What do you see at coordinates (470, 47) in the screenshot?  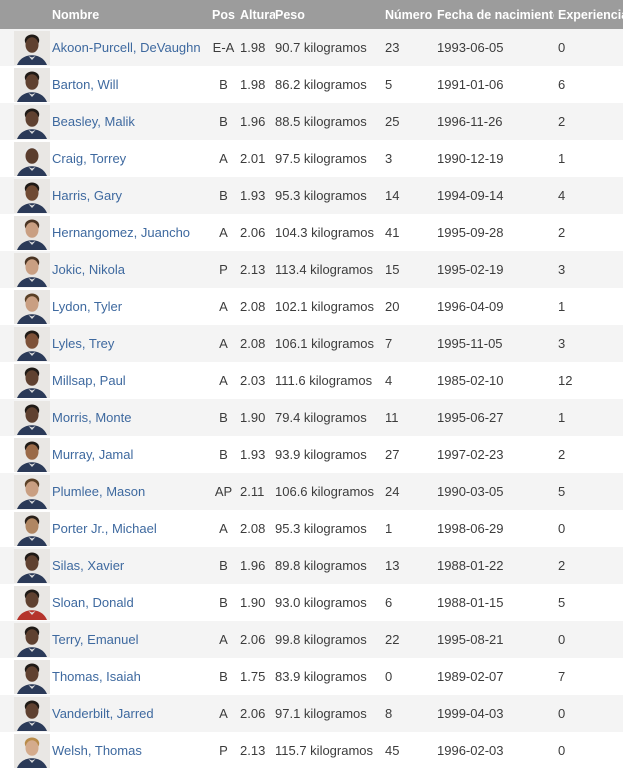 I see `player-birthdate: 1993-06-05` at bounding box center [470, 47].